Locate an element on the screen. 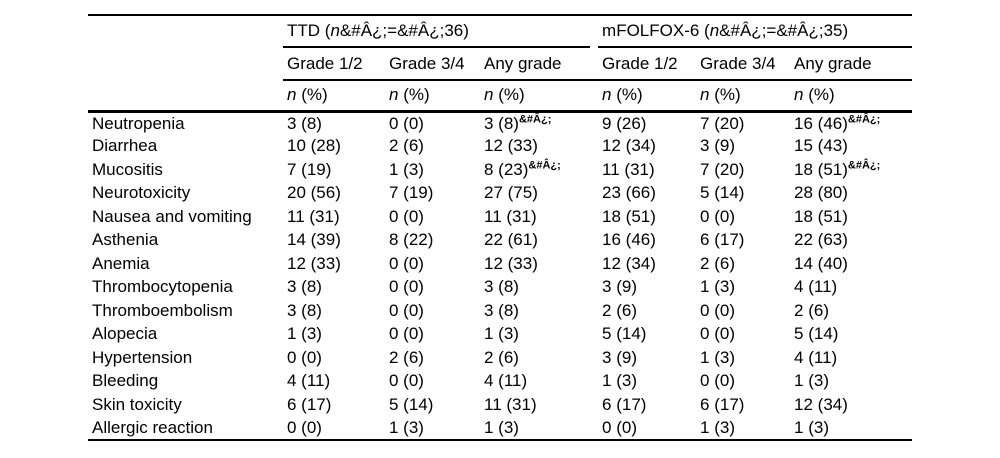 The height and width of the screenshot is (458, 1000). adverse-event-label: Nausea and vomiting is located at coordinates (172, 216).